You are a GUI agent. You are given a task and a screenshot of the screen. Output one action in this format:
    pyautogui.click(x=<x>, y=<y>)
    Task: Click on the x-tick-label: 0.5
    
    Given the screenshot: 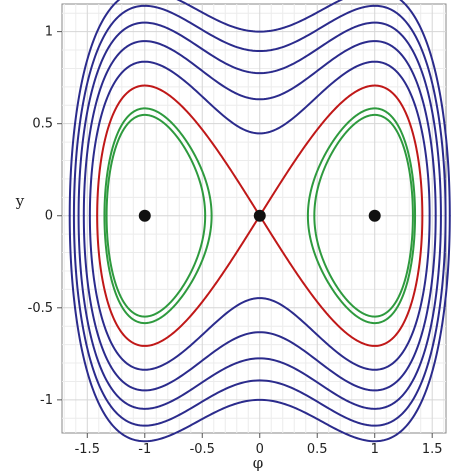 What is the action you would take?
    pyautogui.click(x=317, y=449)
    